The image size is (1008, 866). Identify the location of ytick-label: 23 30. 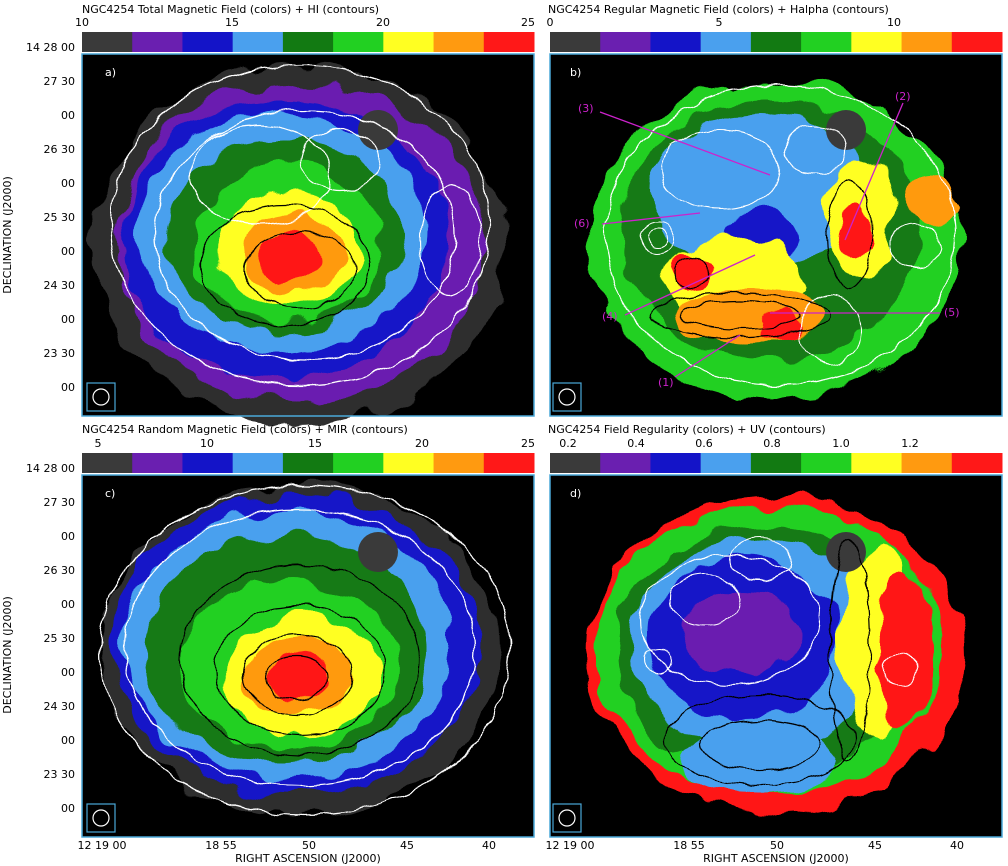
(60, 353).